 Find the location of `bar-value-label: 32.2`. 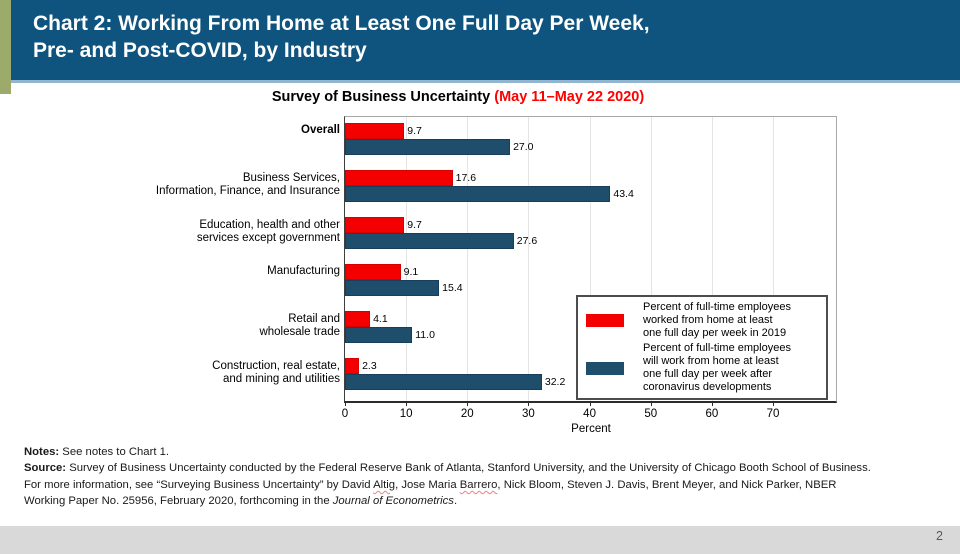

bar-value-label: 32.2 is located at coordinates (555, 382).